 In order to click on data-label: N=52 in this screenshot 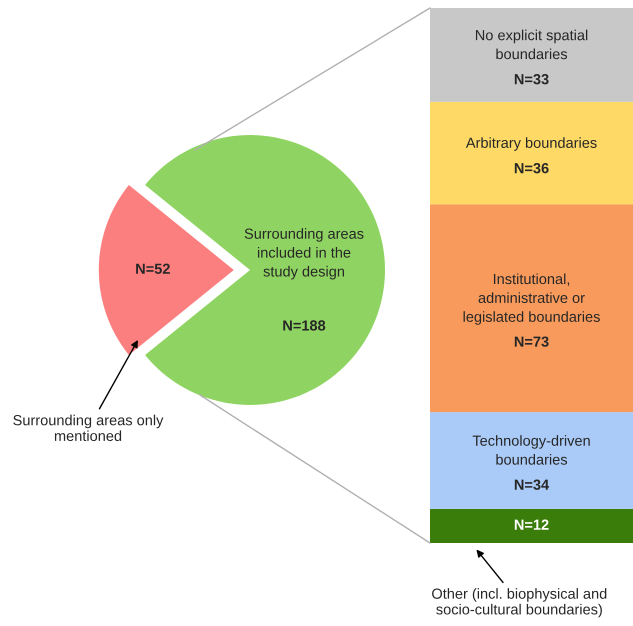, I will do `click(153, 269)`.